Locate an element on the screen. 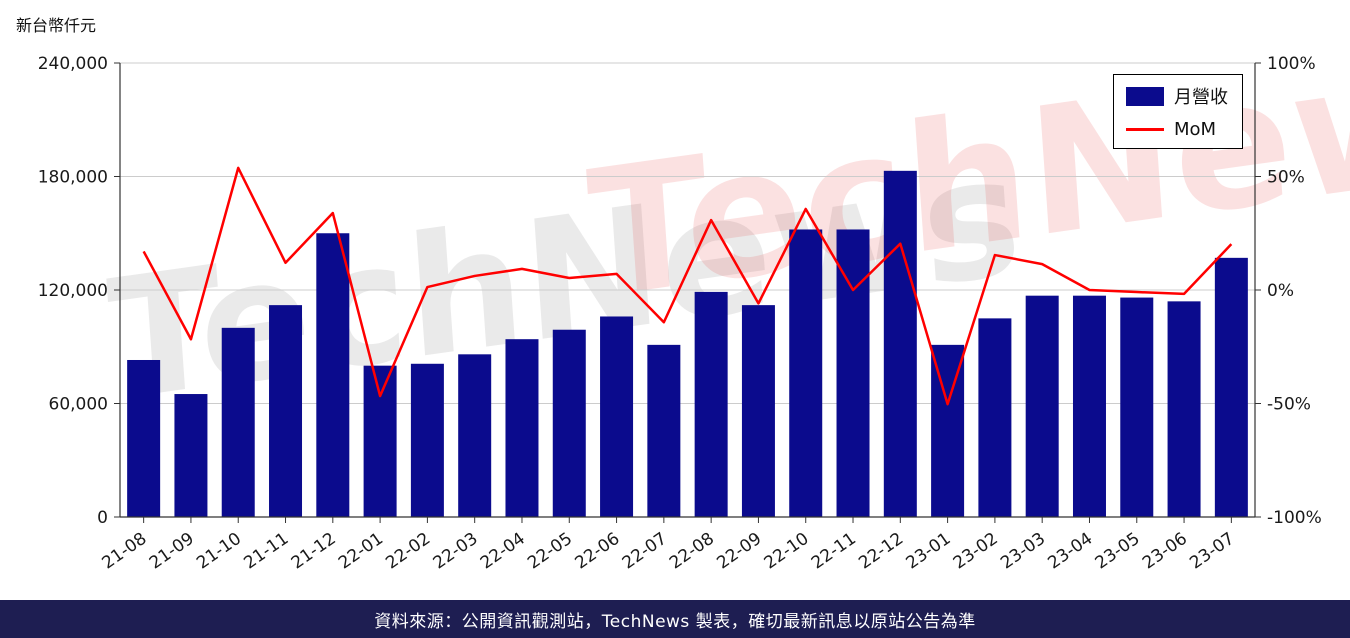  legend-mom-label: MoM is located at coordinates (1195, 129).